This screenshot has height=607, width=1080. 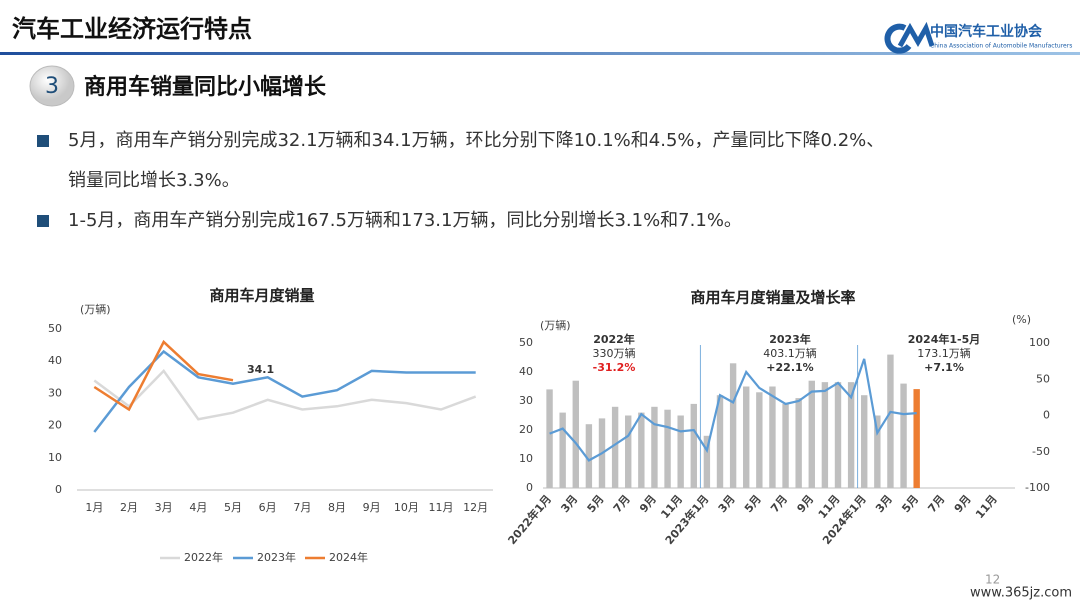 I want to click on y2-tick-label: -50, so click(x=1041, y=451).